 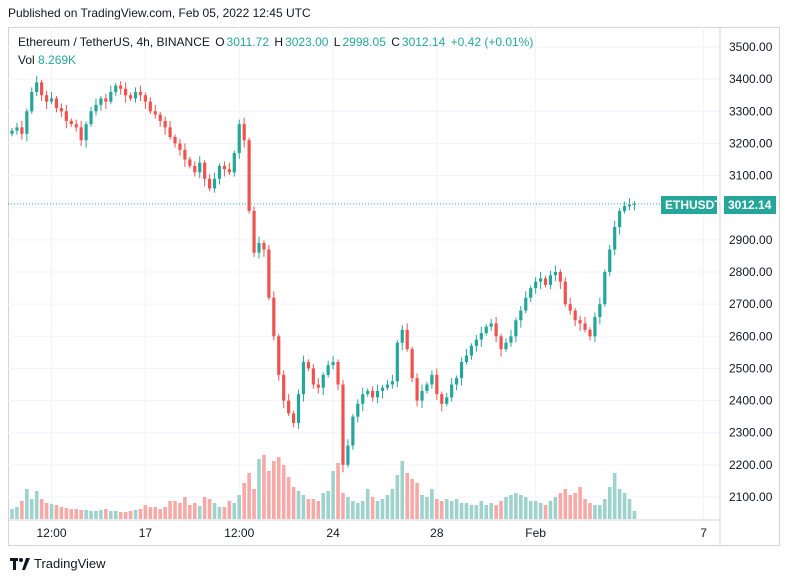 I want to click on close-label: C, so click(x=395, y=42).